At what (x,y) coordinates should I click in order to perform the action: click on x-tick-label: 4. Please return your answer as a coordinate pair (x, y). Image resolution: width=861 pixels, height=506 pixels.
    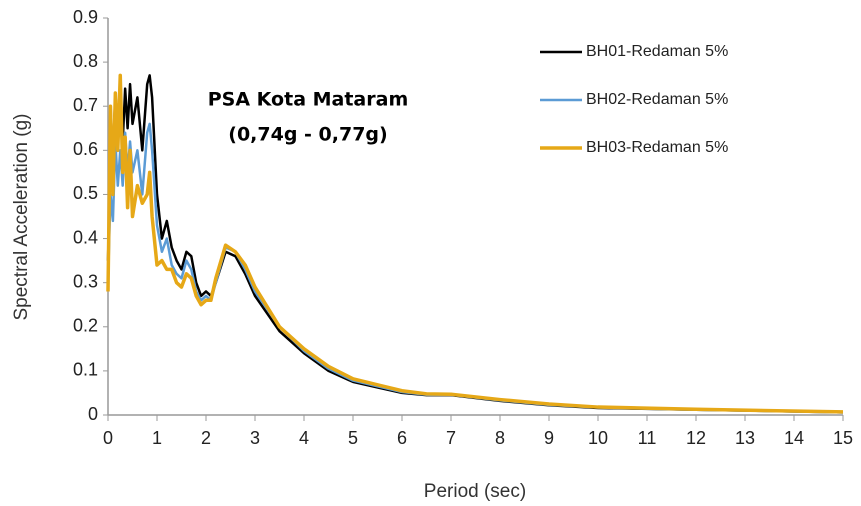
    Looking at the image, I should click on (304, 438).